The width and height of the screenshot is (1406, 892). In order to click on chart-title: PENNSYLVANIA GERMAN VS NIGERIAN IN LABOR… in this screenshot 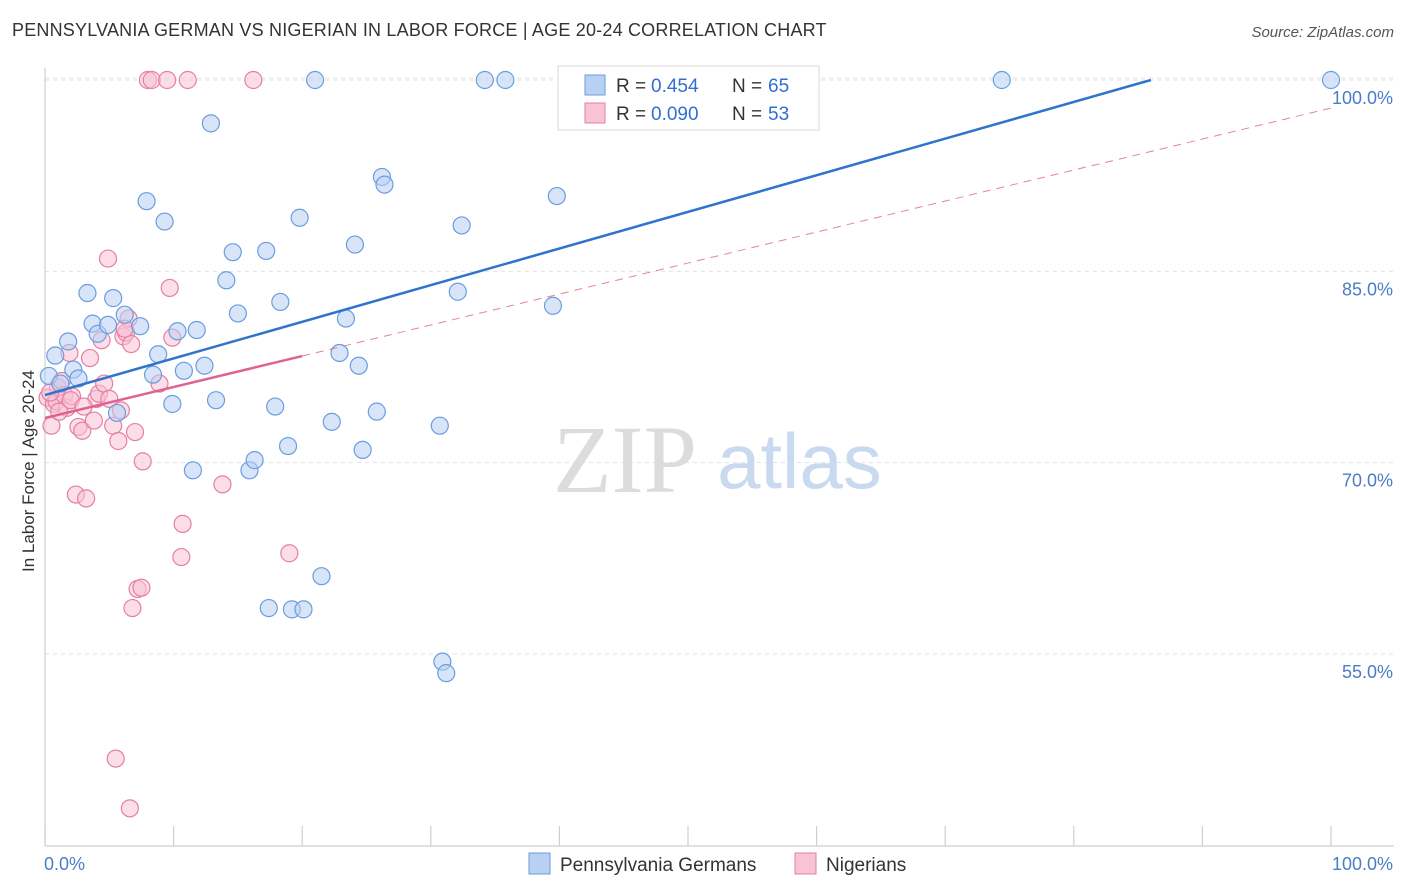, I will do `click(419, 30)`.